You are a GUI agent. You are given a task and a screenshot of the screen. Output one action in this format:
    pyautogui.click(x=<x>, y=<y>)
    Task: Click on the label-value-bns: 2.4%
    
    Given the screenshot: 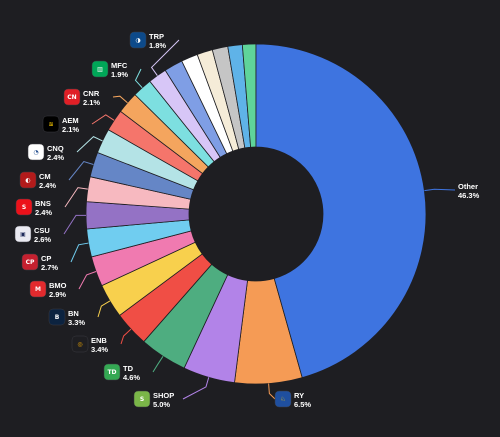 What is the action you would take?
    pyautogui.click(x=43, y=212)
    